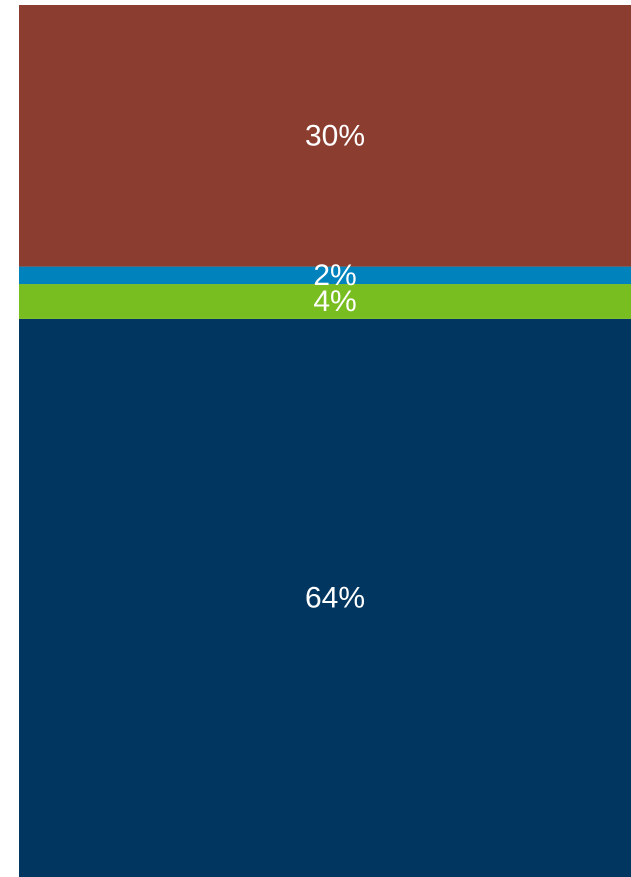 The image size is (631, 877). I want to click on data-label-0: 64%, so click(335, 597).